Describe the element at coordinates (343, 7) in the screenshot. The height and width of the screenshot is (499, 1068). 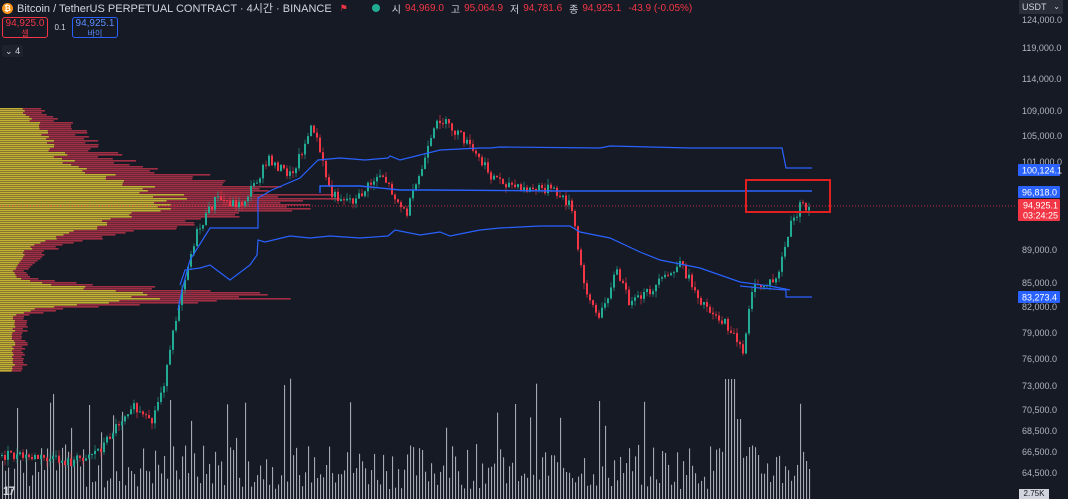
I see `flag-icon: ⚑` at that location.